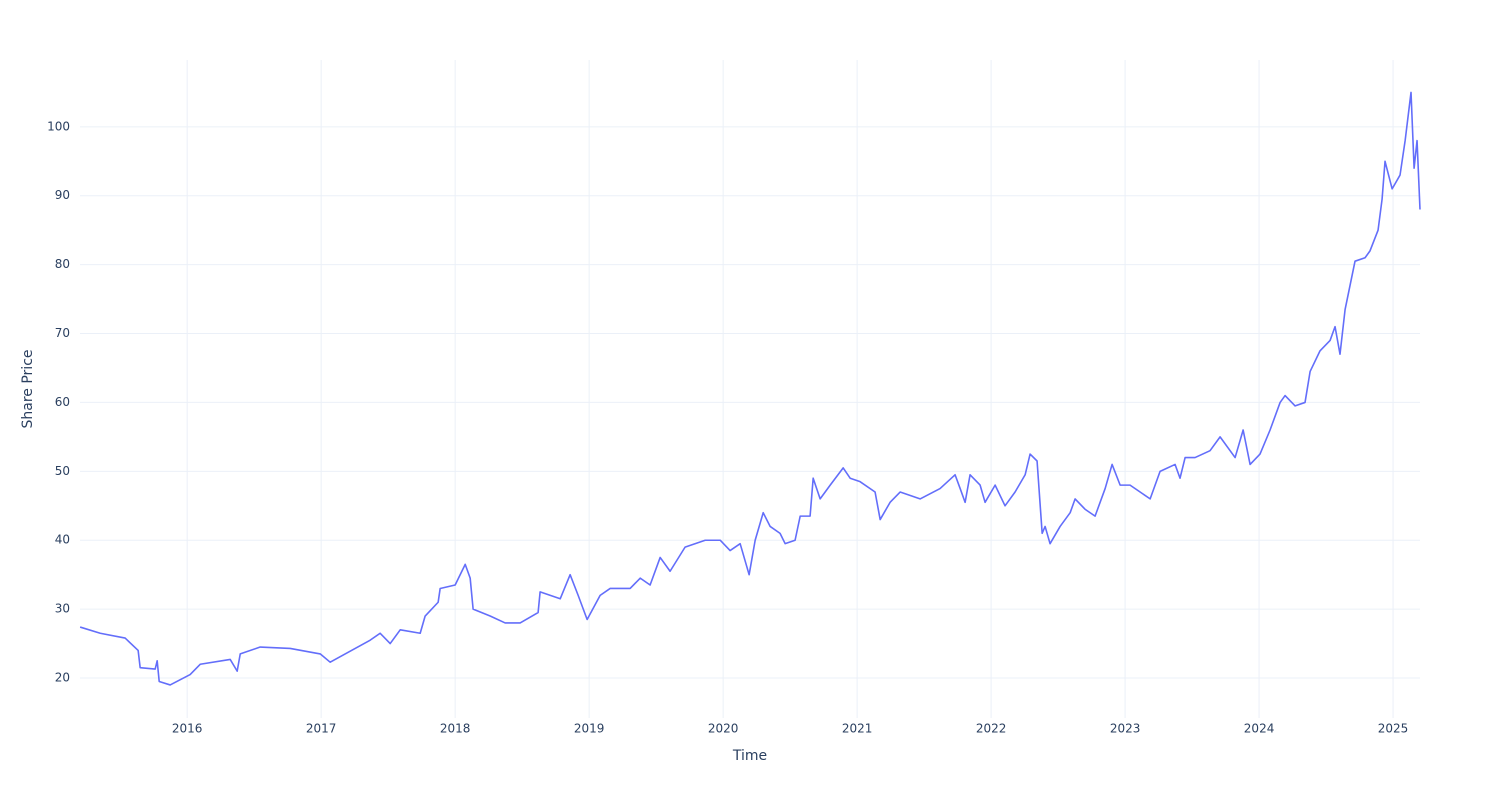 Image resolution: width=1500 pixels, height=800 pixels. What do you see at coordinates (62, 471) in the screenshot?
I see `y-tick-label: 50` at bounding box center [62, 471].